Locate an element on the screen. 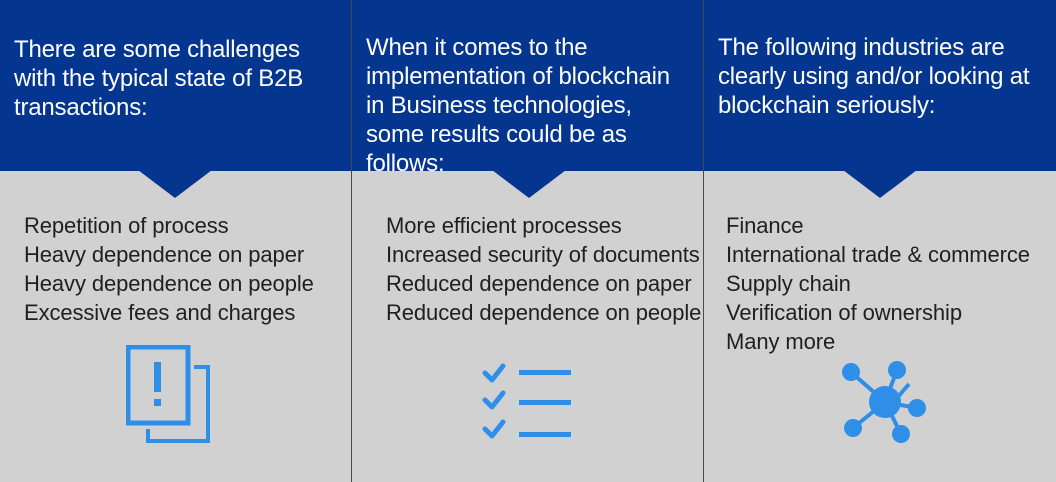 This screenshot has width=1056, height=482. document-alert-icon is located at coordinates (168, 394).